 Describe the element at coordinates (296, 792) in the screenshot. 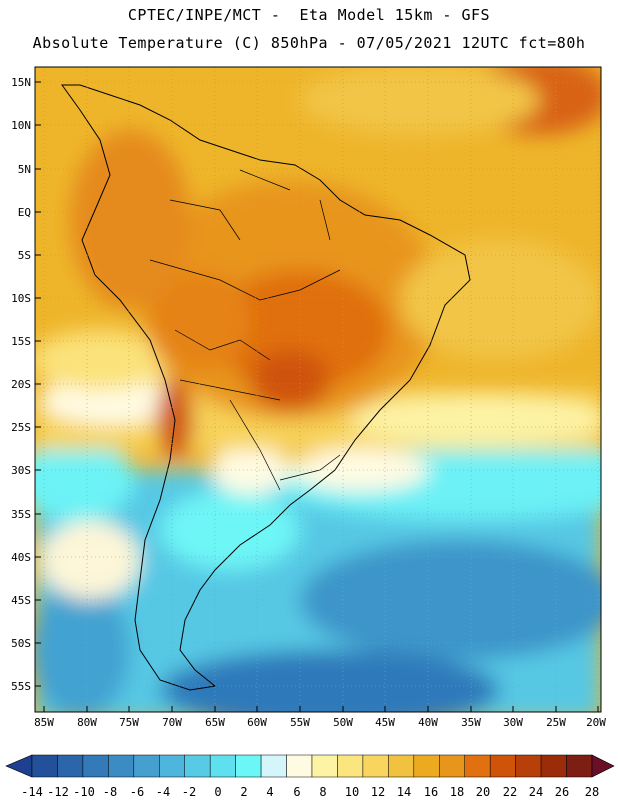

I see `colorbar-tick: 6` at that location.